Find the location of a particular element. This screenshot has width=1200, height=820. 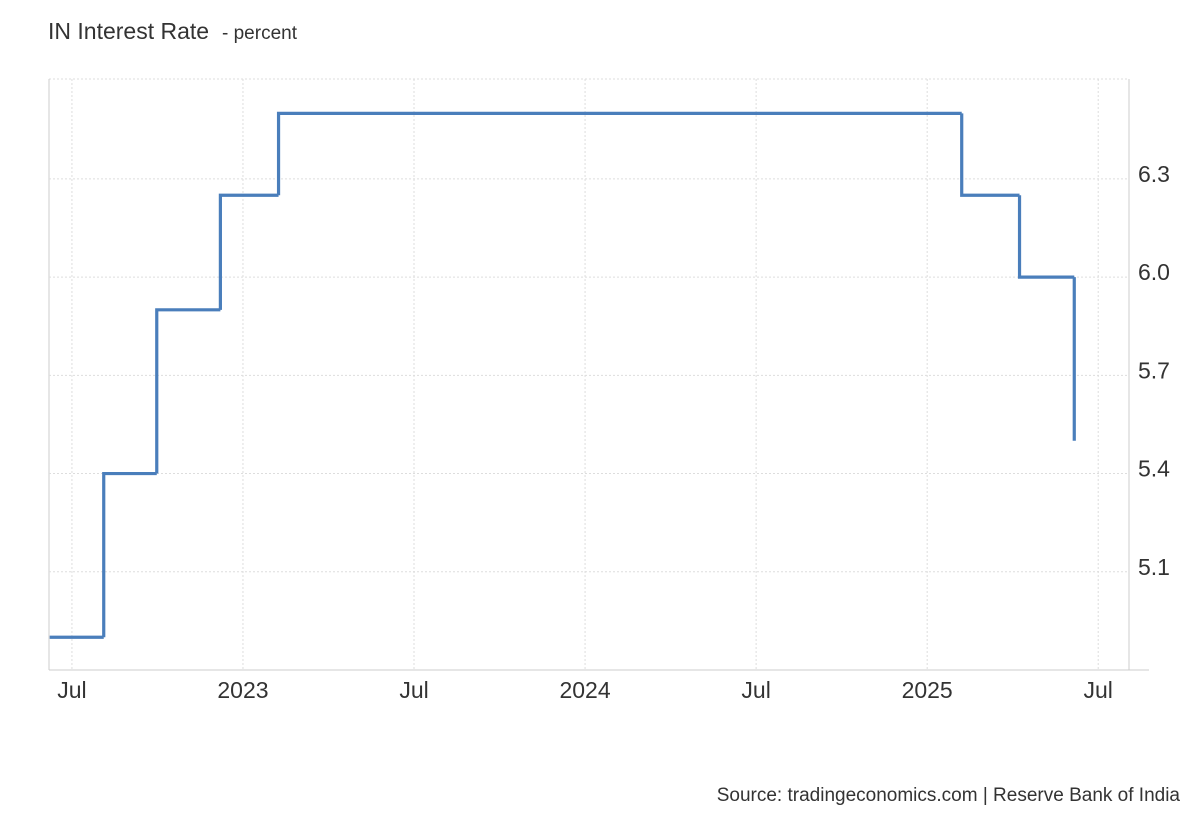

x-tick-label: 2024 is located at coordinates (584, 690).